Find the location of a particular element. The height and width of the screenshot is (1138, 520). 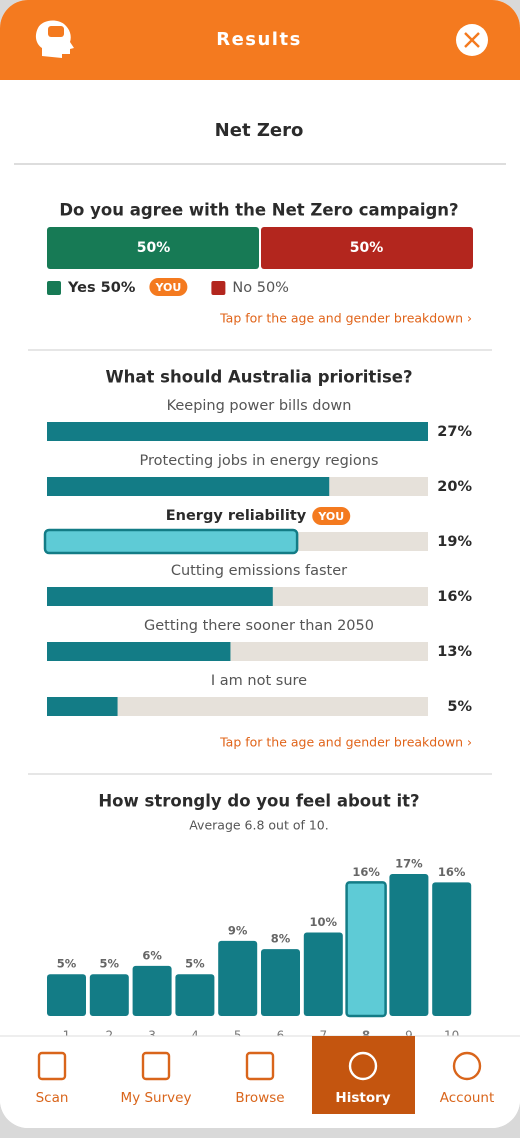

nav-label: Browse is located at coordinates (259, 1098).